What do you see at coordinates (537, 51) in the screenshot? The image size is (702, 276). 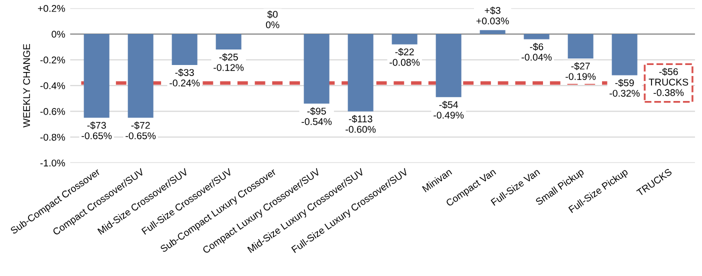 I see `data-label: -$6 -0.04%` at bounding box center [537, 51].